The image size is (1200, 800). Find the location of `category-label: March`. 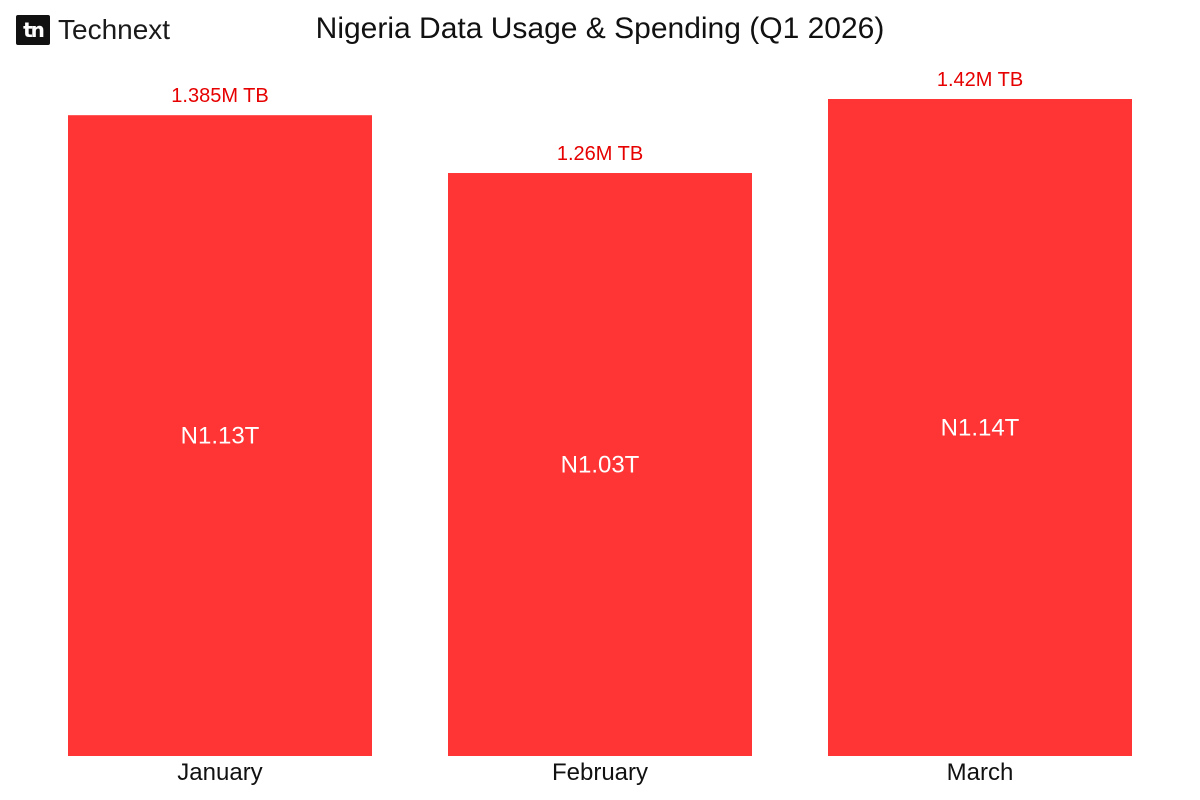

category-label: March is located at coordinates (980, 772).